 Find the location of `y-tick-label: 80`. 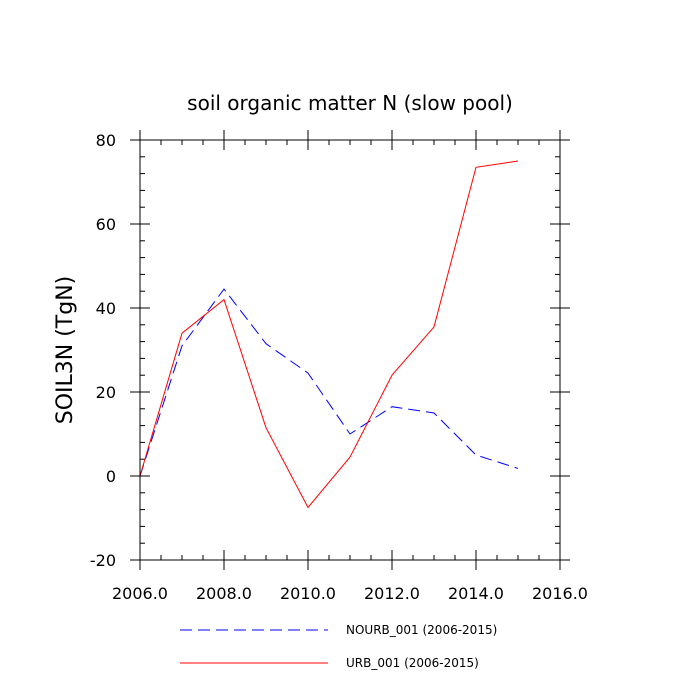

y-tick-label: 80 is located at coordinates (106, 140).